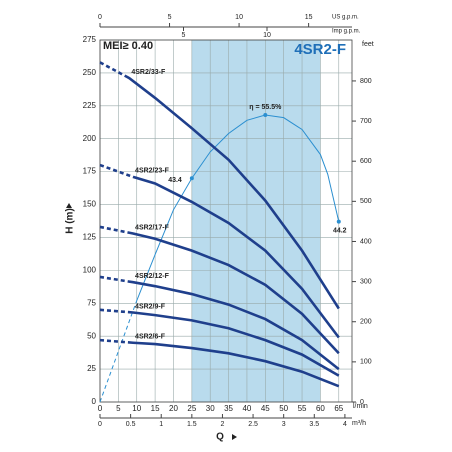 Image resolution: width=452 pixels, height=452 pixels. I want to click on x-tick-label: 40, so click(246, 408).